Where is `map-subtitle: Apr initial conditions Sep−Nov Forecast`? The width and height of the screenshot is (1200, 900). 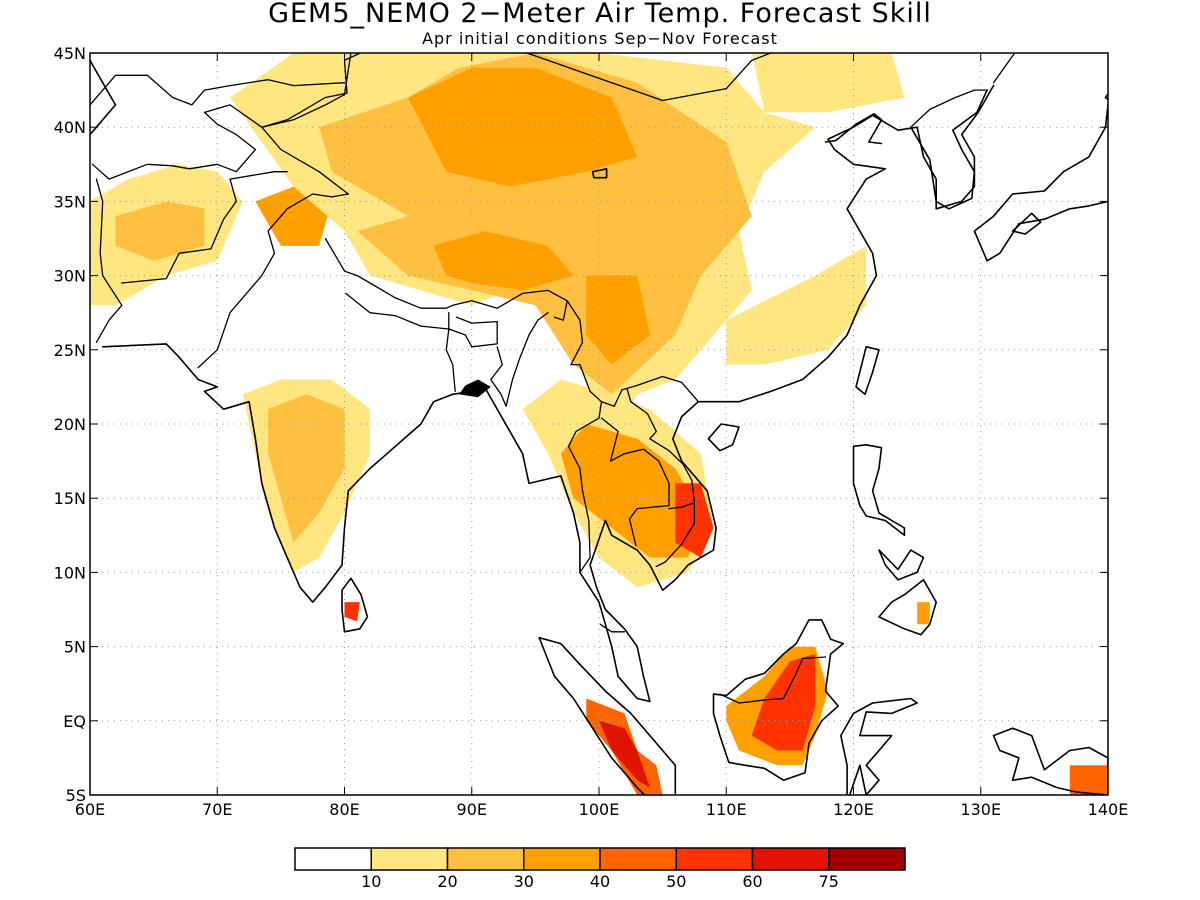 map-subtitle: Apr initial conditions Sep−Nov Forecast is located at coordinates (600, 38).